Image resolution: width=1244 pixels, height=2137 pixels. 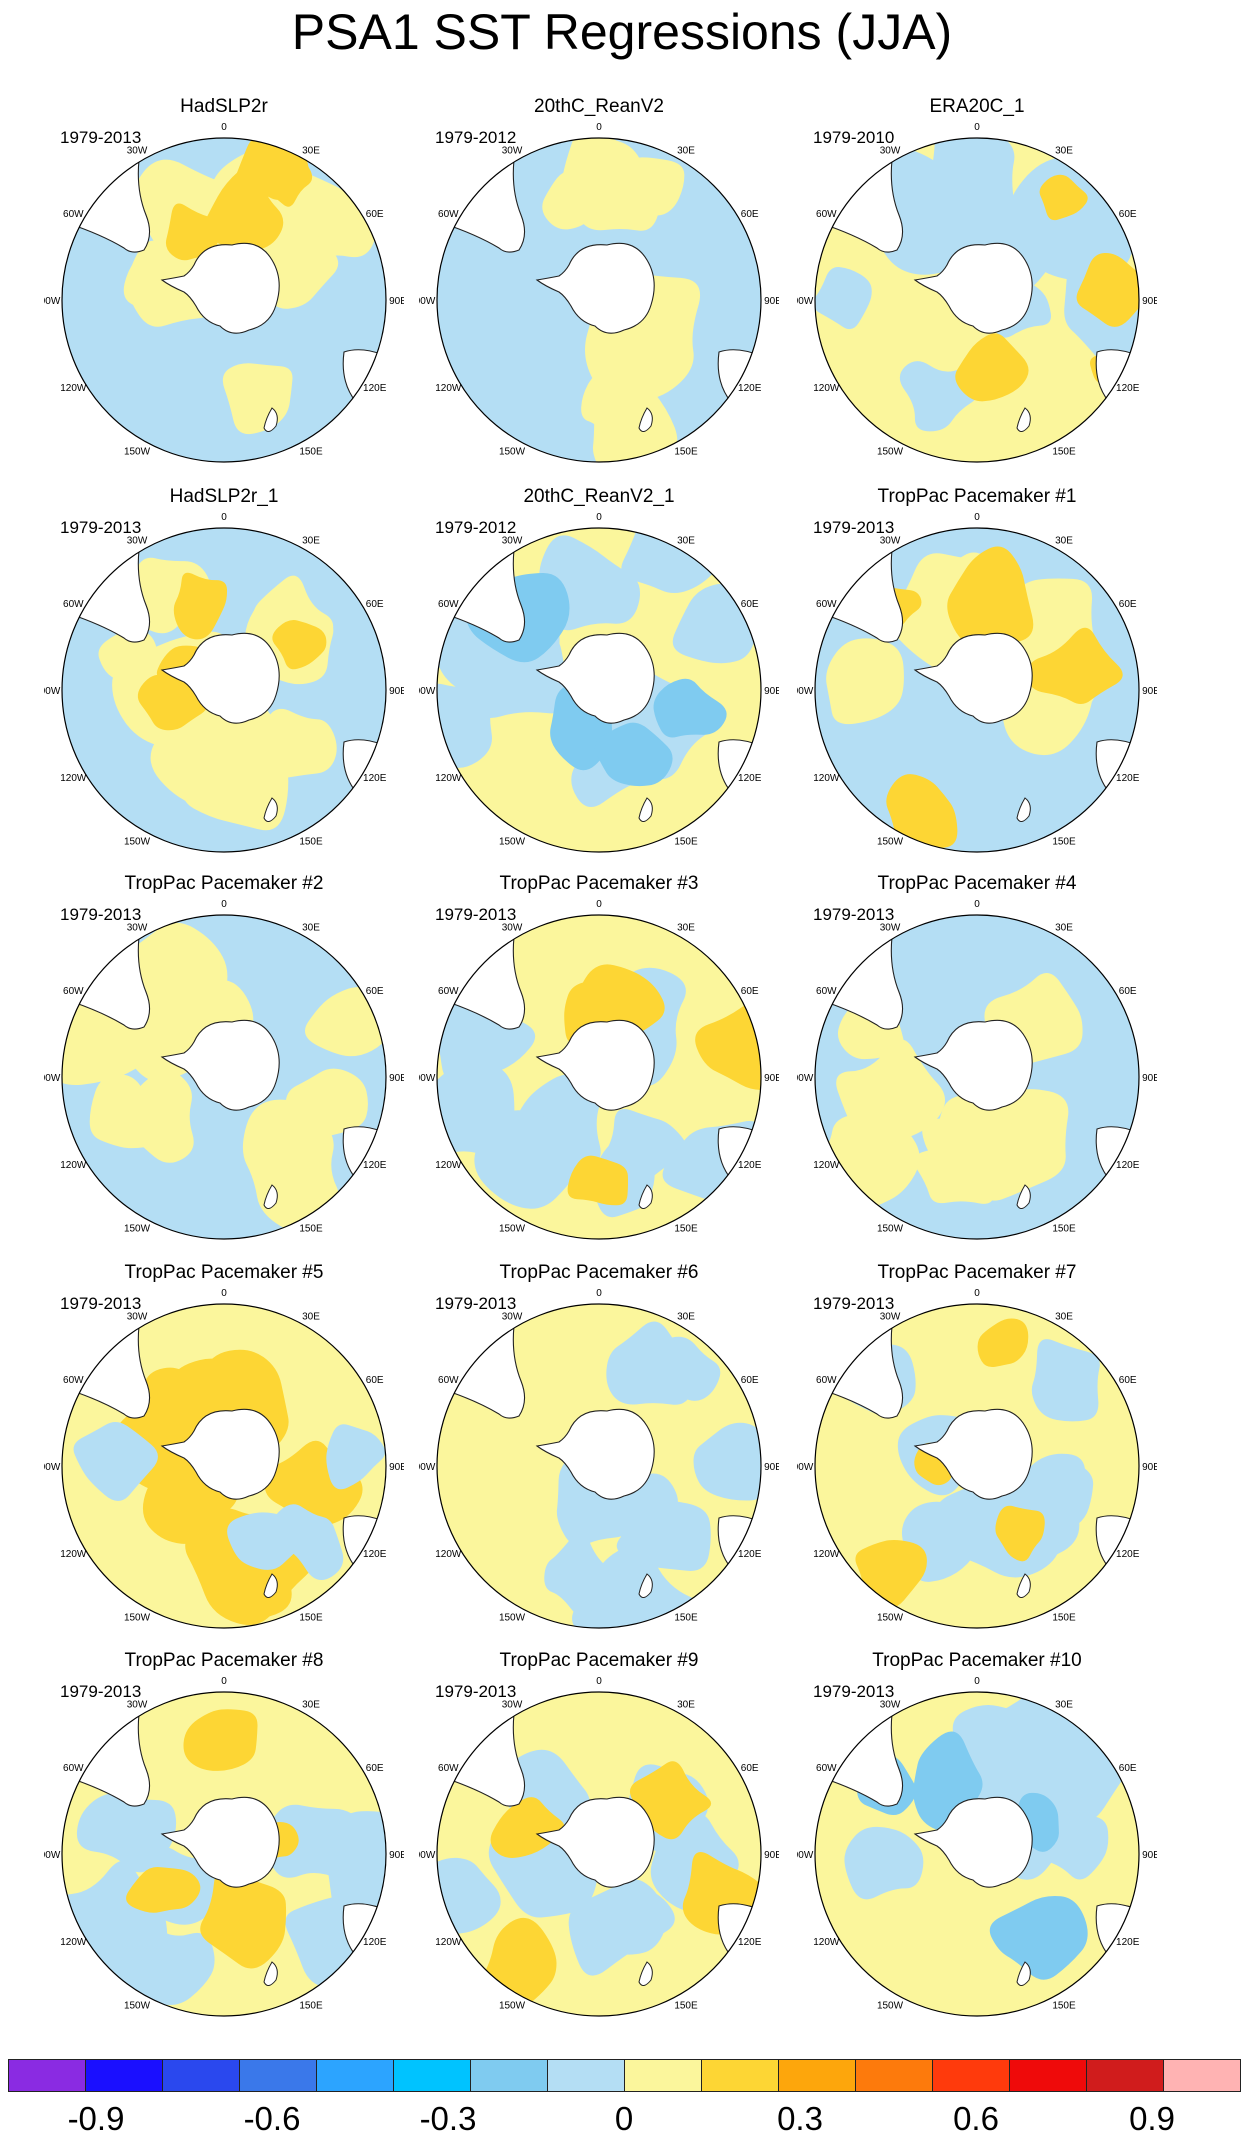 I want to click on panel-period: 1979-2012, so click(x=476, y=527).